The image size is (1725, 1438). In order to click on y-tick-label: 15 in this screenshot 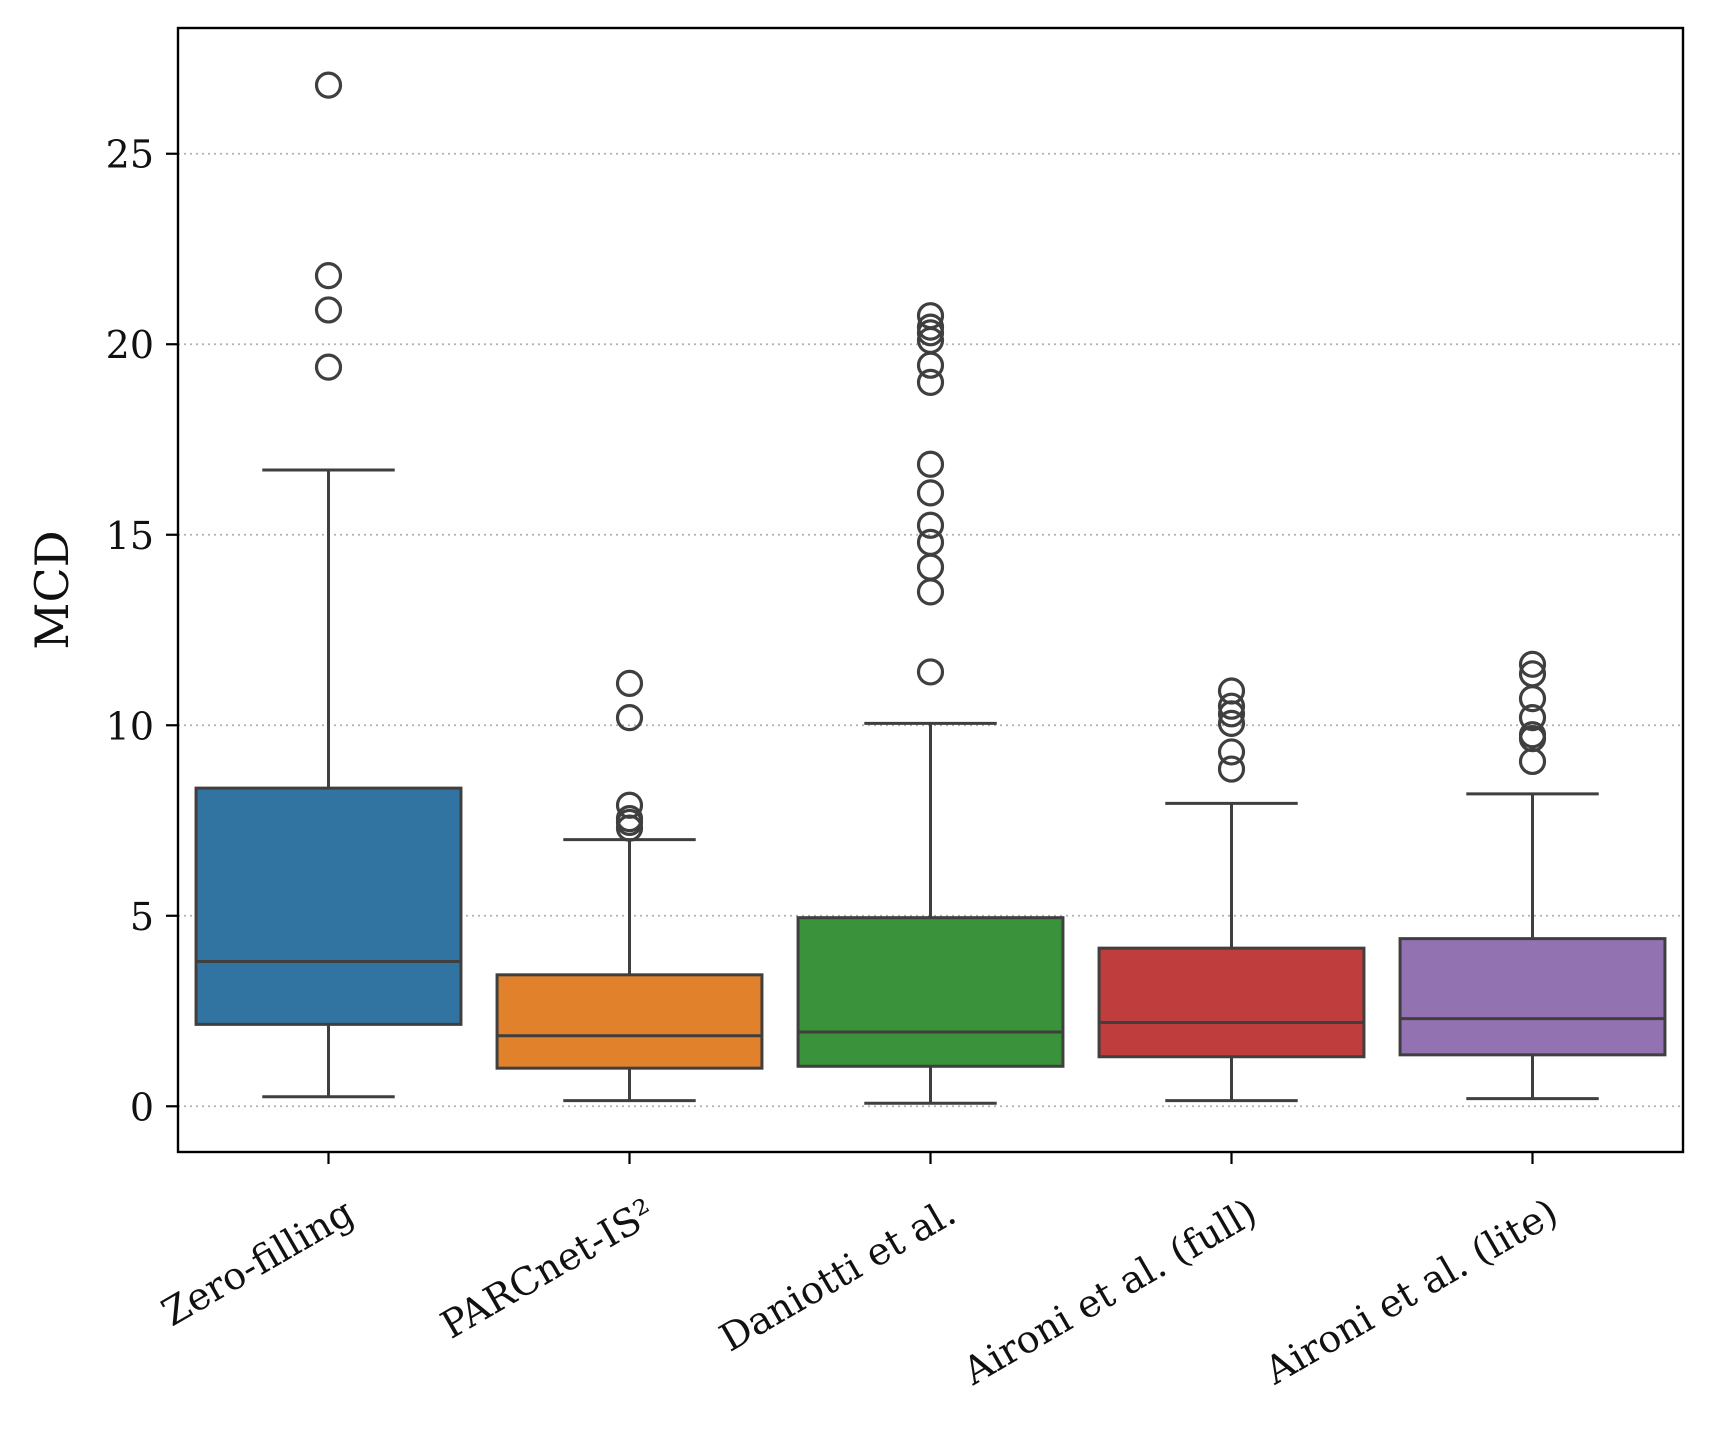, I will do `click(130, 536)`.